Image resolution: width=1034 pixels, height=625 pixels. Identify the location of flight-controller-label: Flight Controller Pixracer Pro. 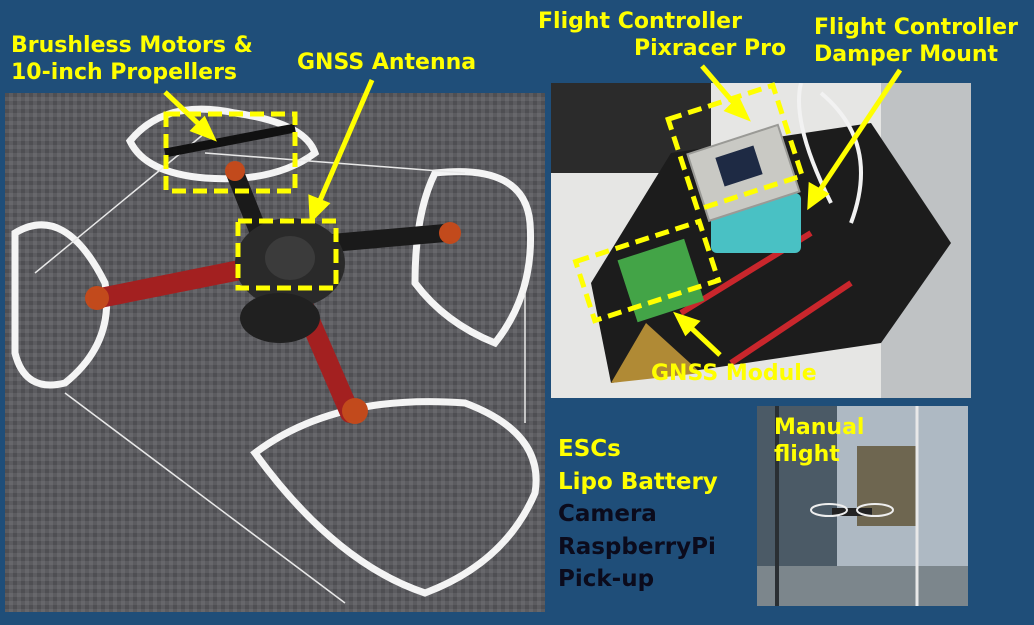
(662, 35).